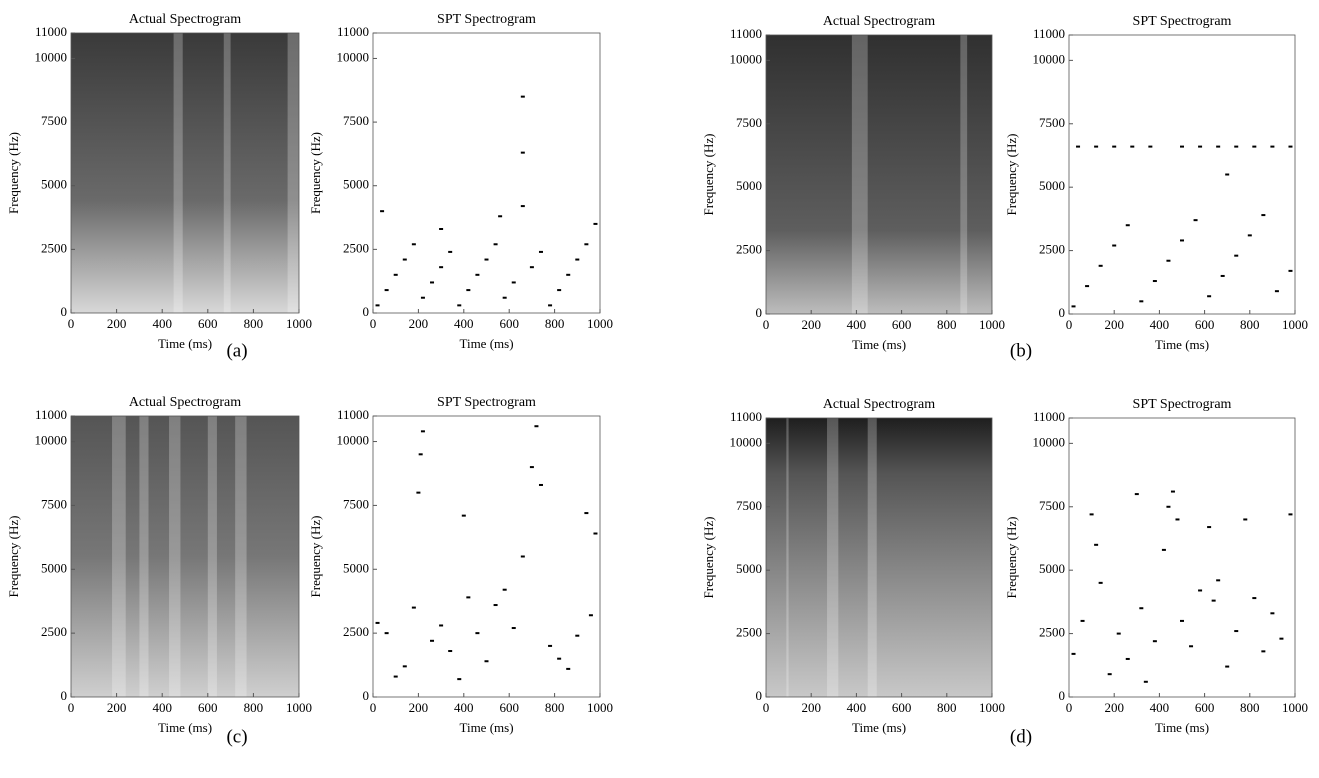  What do you see at coordinates (236, 350) in the screenshot?
I see `caption: (a)` at bounding box center [236, 350].